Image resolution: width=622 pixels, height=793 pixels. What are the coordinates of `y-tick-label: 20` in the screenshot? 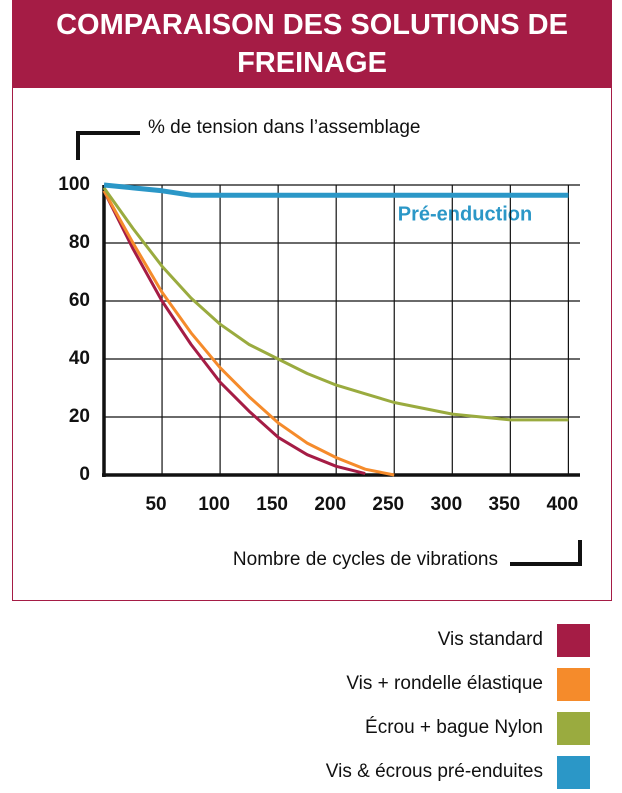 It's located at (79, 416).